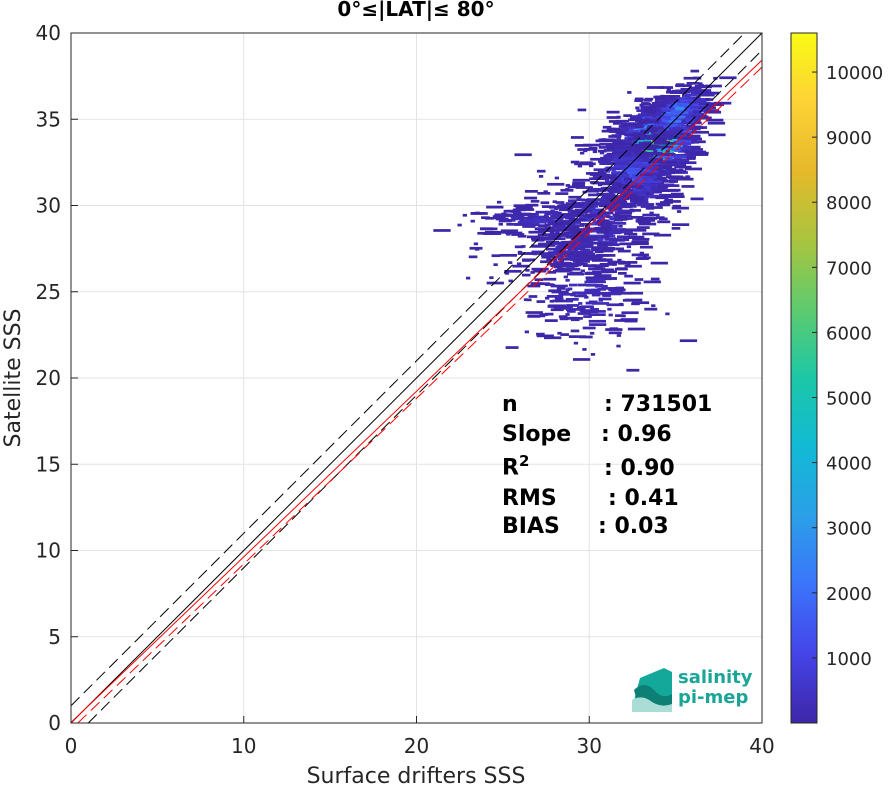  Describe the element at coordinates (715, 677) in the screenshot. I see `logo-text-line1: salinity` at that location.